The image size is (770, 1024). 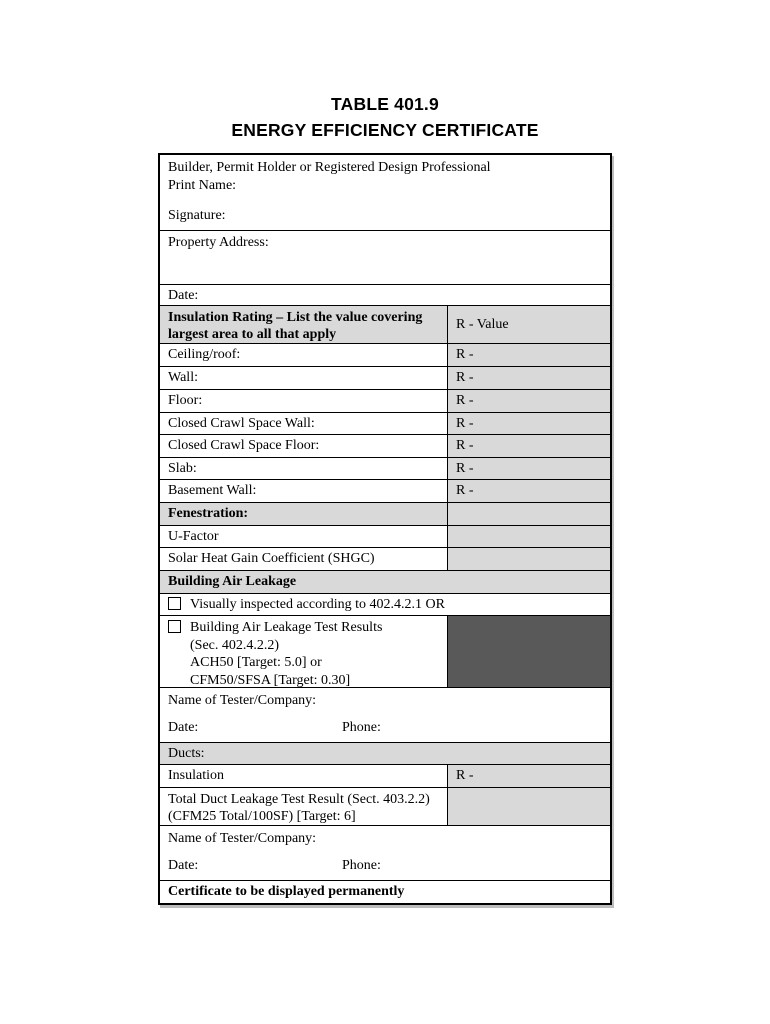 I want to click on table-row-u-factor: U-Factor, so click(x=385, y=536).